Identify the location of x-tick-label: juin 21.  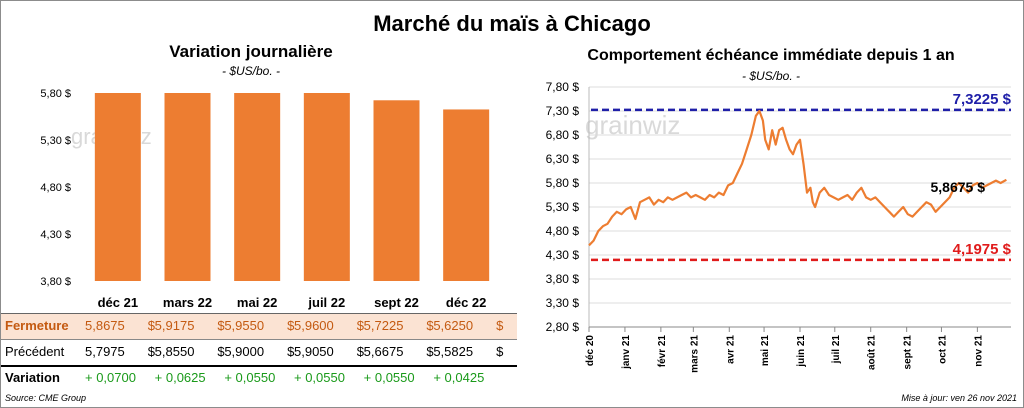
(801, 351).